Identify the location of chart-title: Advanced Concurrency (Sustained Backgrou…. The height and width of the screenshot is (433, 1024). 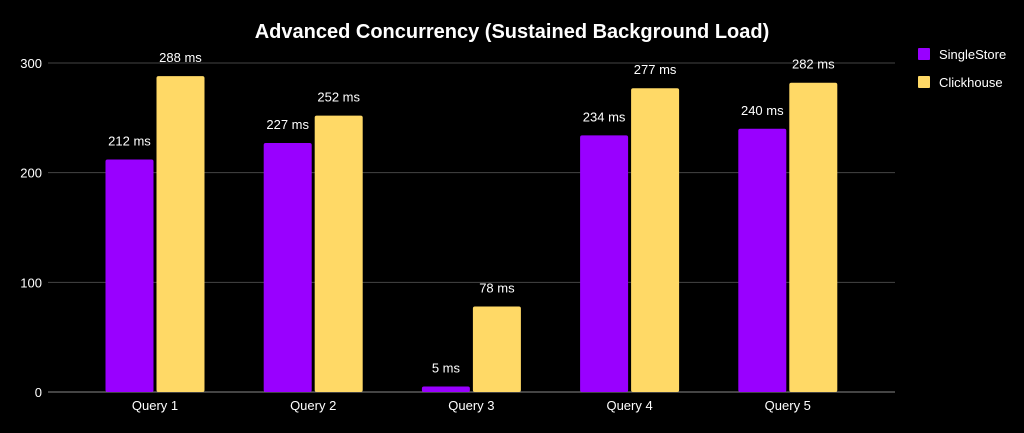
(512, 32).